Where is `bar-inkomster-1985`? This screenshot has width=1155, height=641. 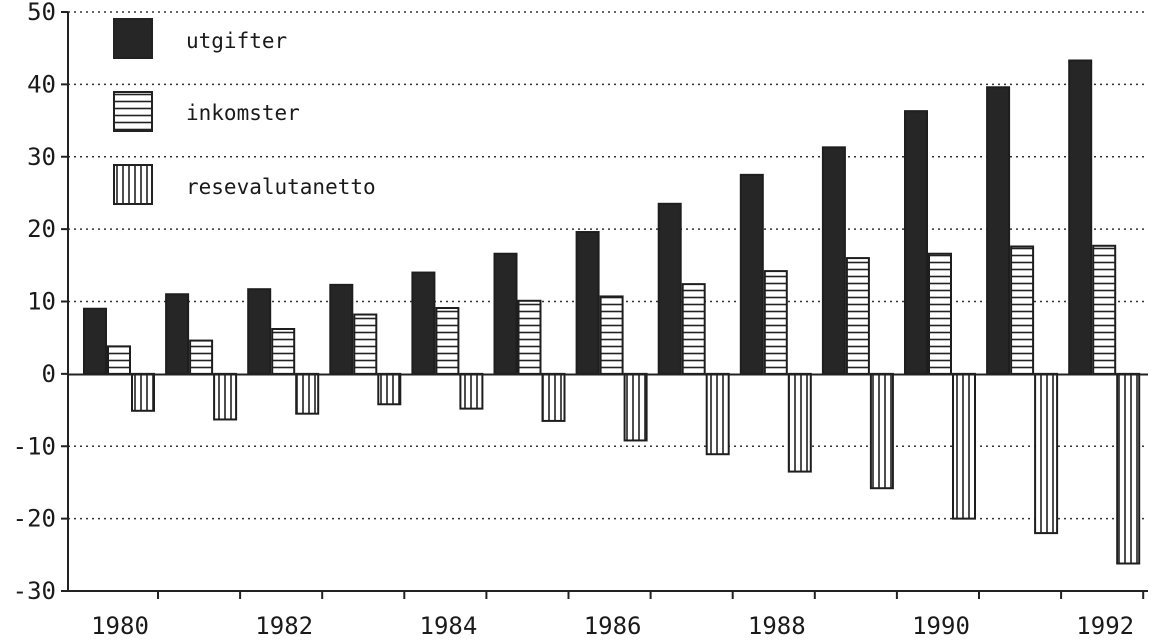 bar-inkomster-1985 is located at coordinates (529, 337).